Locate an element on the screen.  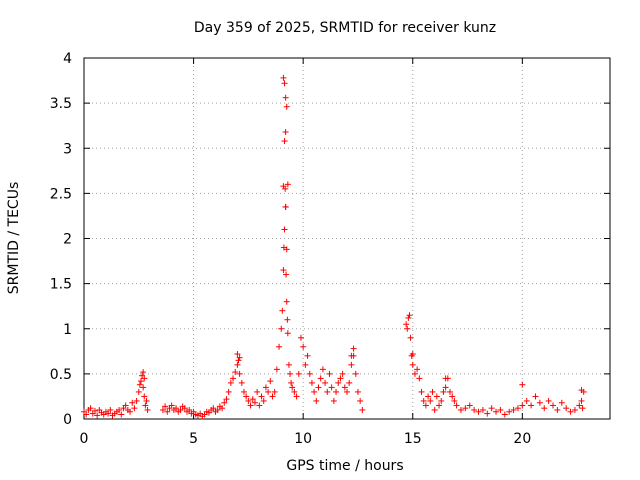
y-tick-label: 2 is located at coordinates (67, 240).